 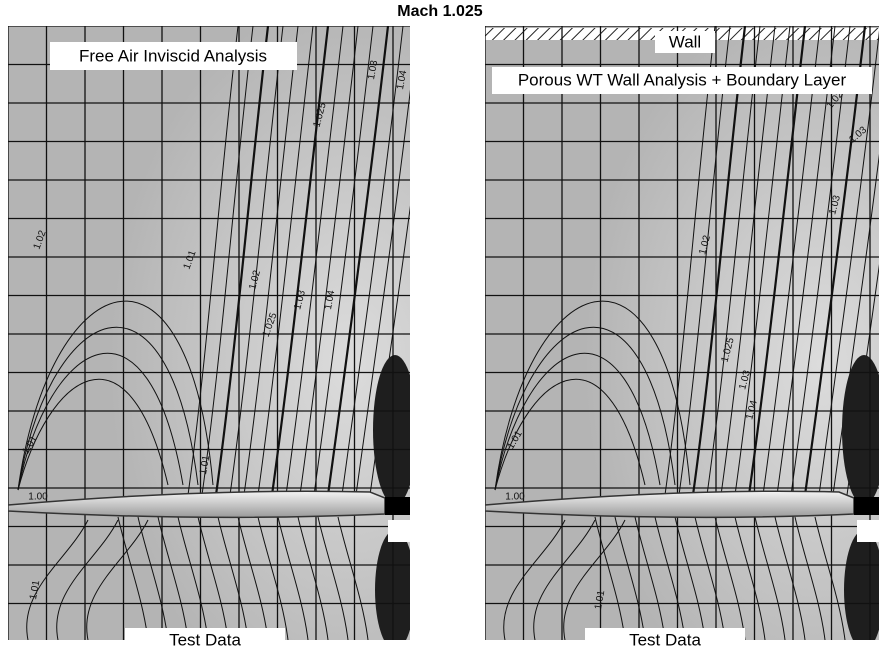 I want to click on wall-label: Wall, so click(x=685, y=41).